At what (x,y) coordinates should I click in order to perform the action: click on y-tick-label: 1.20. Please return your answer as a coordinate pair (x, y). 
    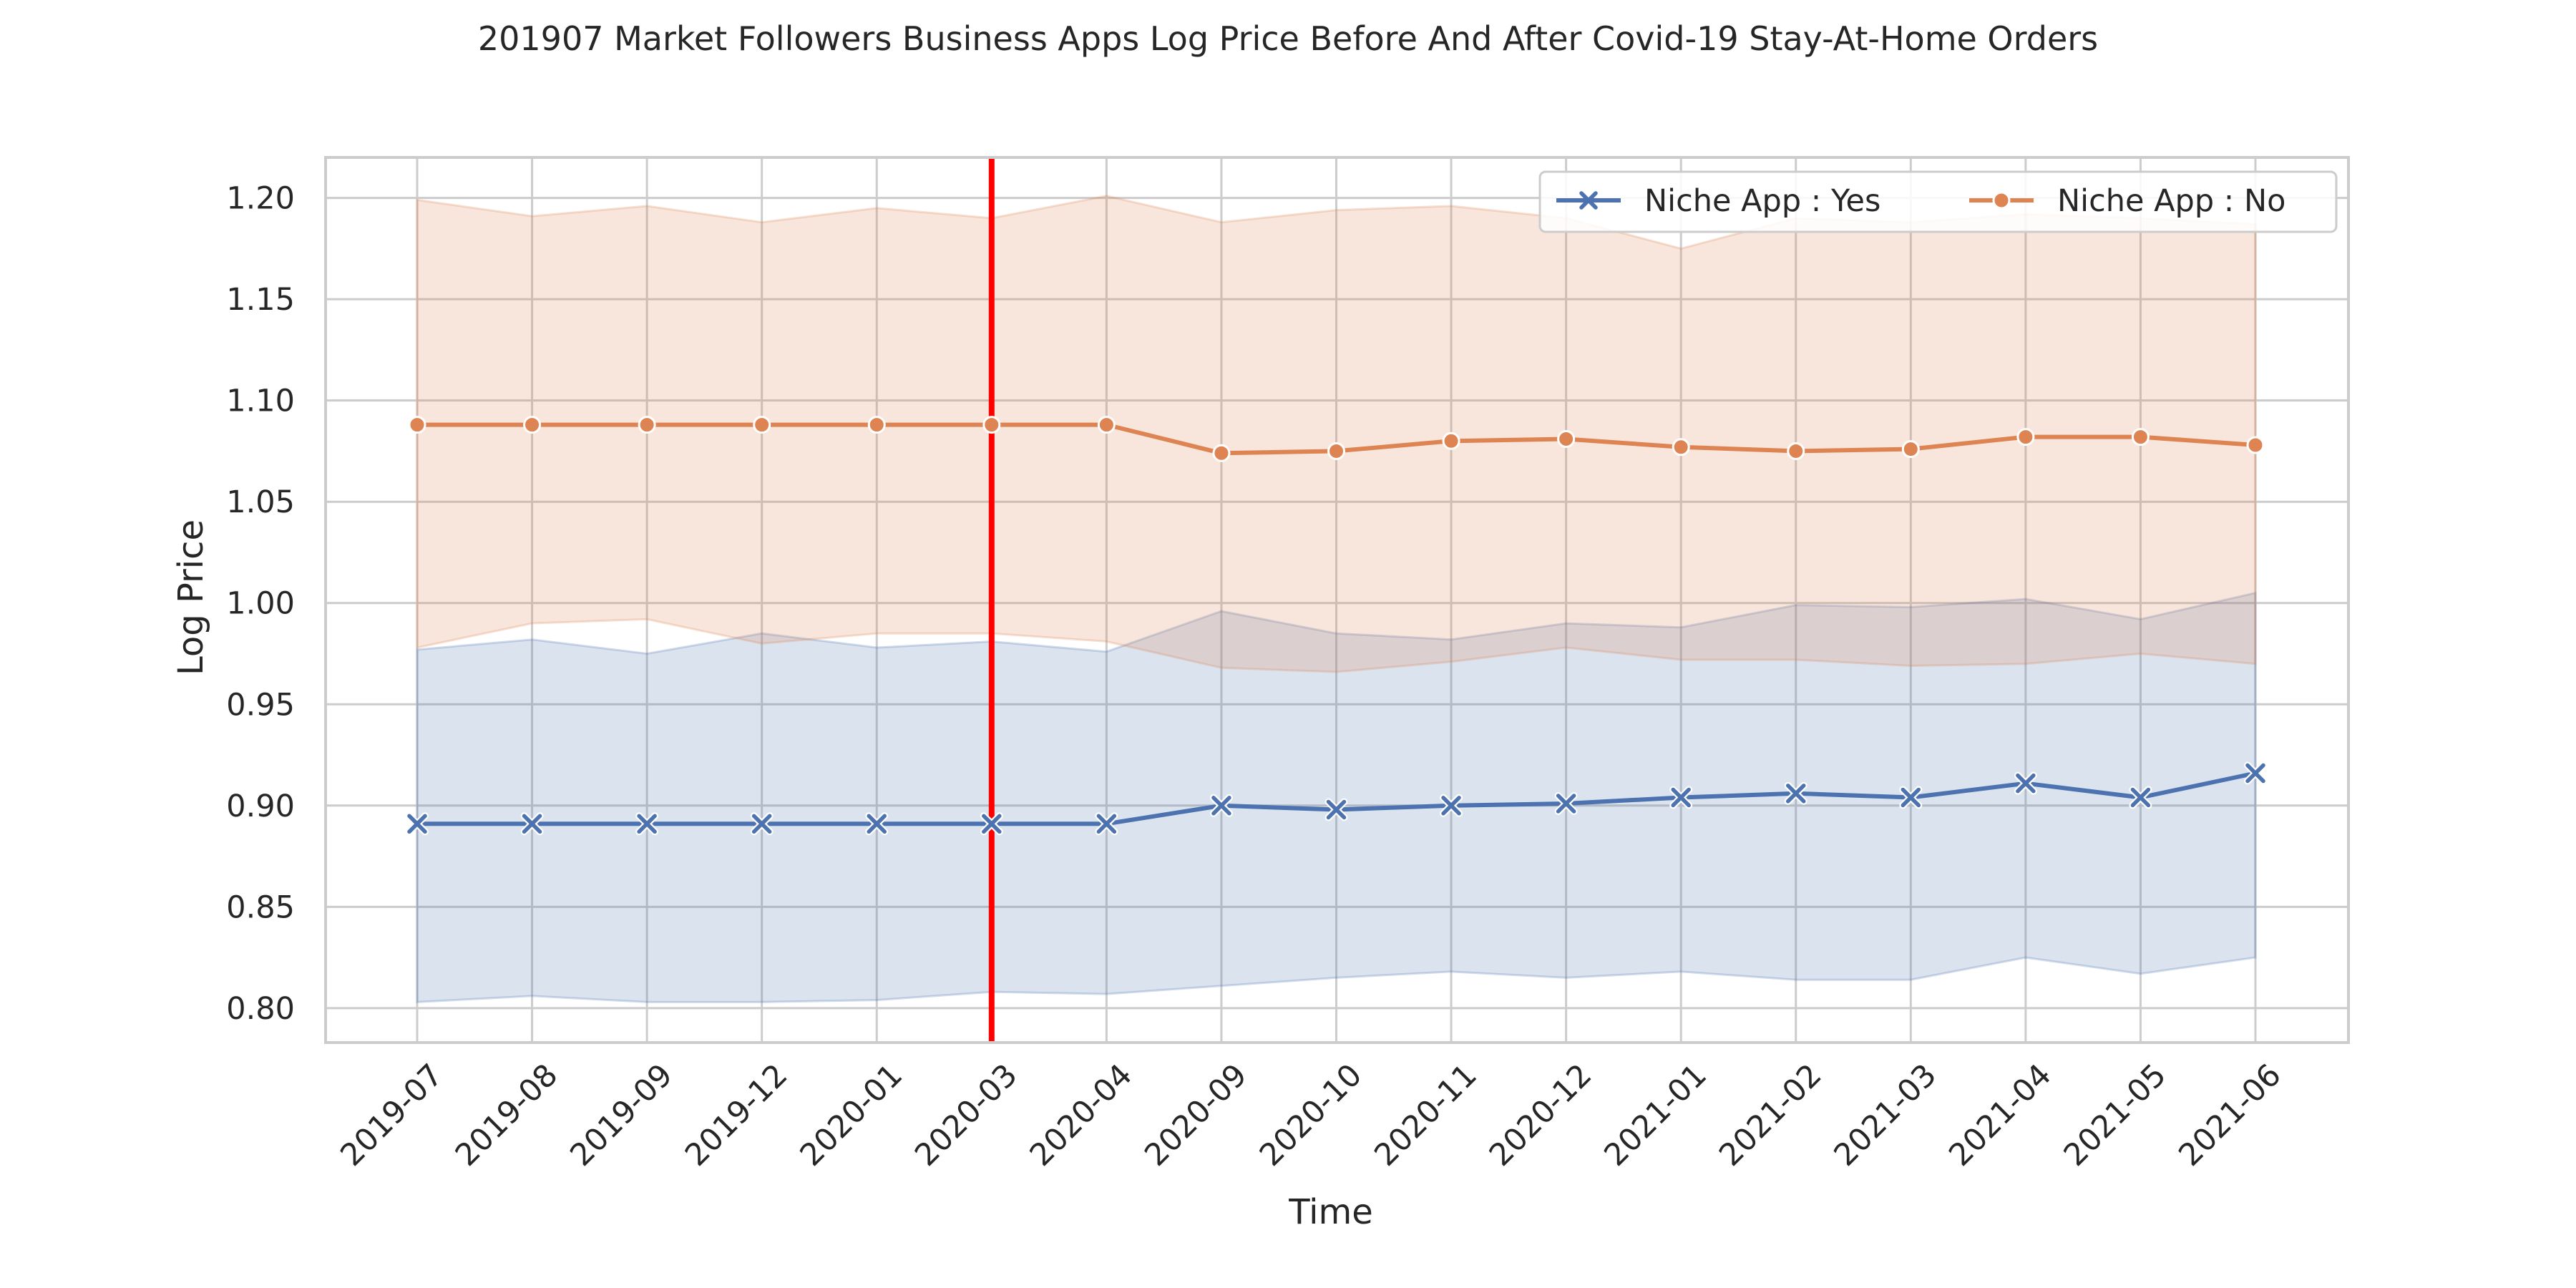
    Looking at the image, I should click on (260, 199).